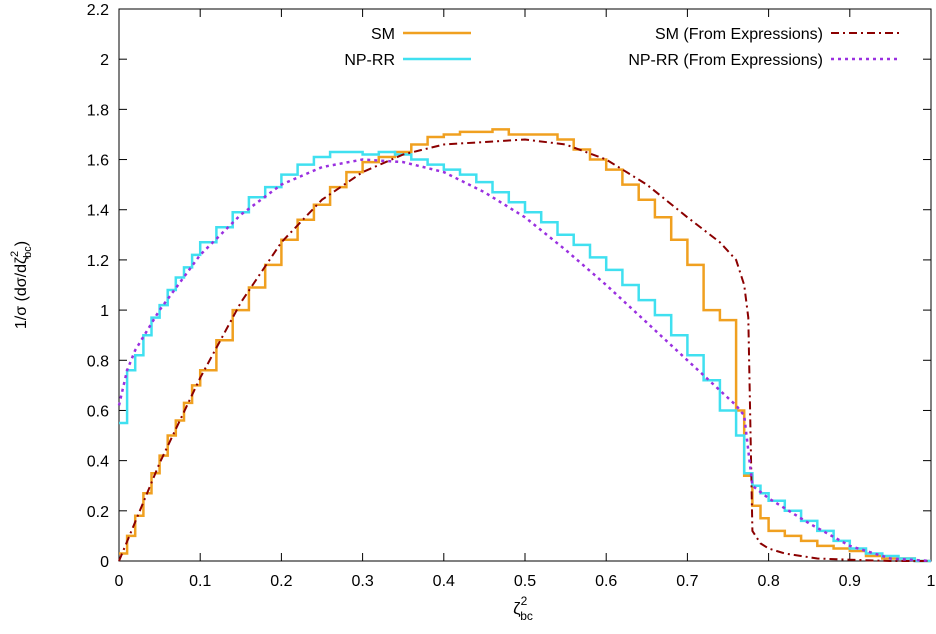 This screenshot has width=936, height=634. What do you see at coordinates (98, 512) in the screenshot?
I see `y-tick-label: 0.2` at bounding box center [98, 512].